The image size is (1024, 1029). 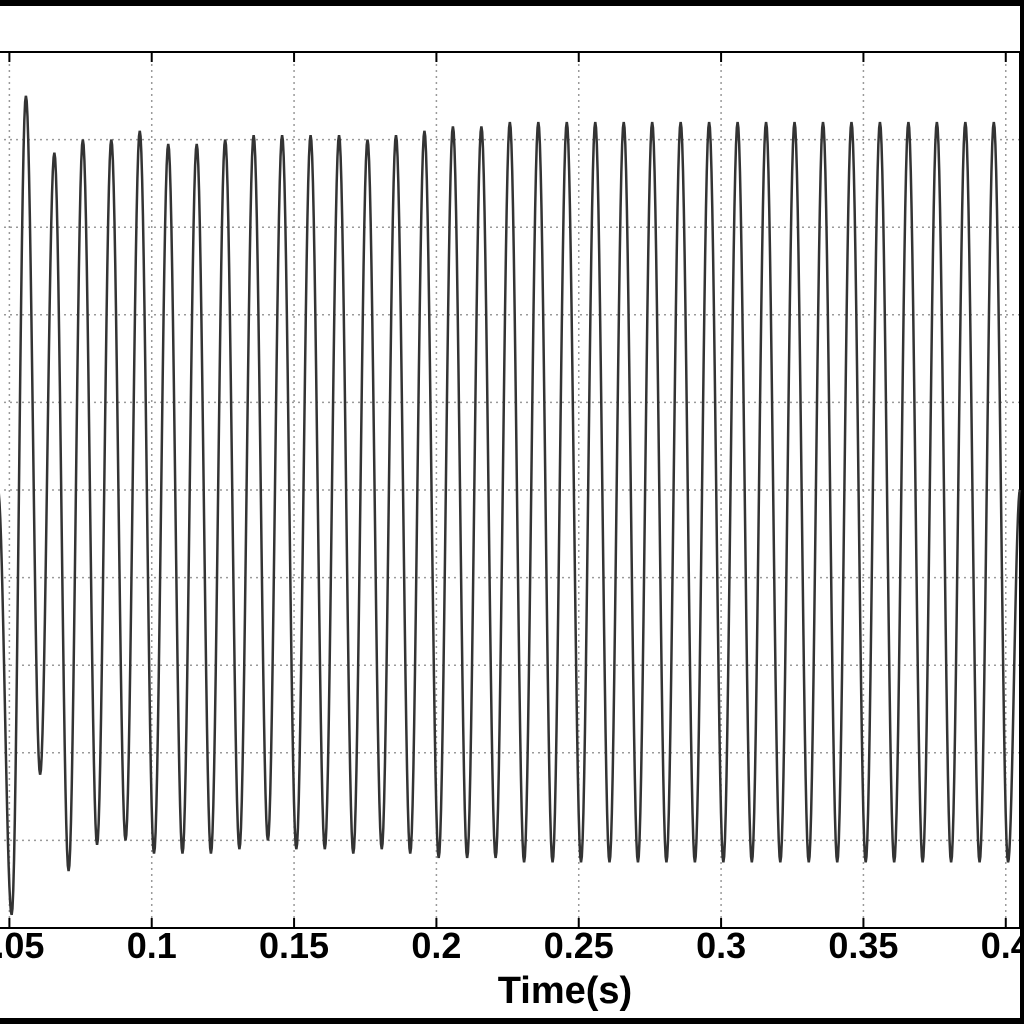 I want to click on x-tick-label: 0.2, so click(x=436, y=945).